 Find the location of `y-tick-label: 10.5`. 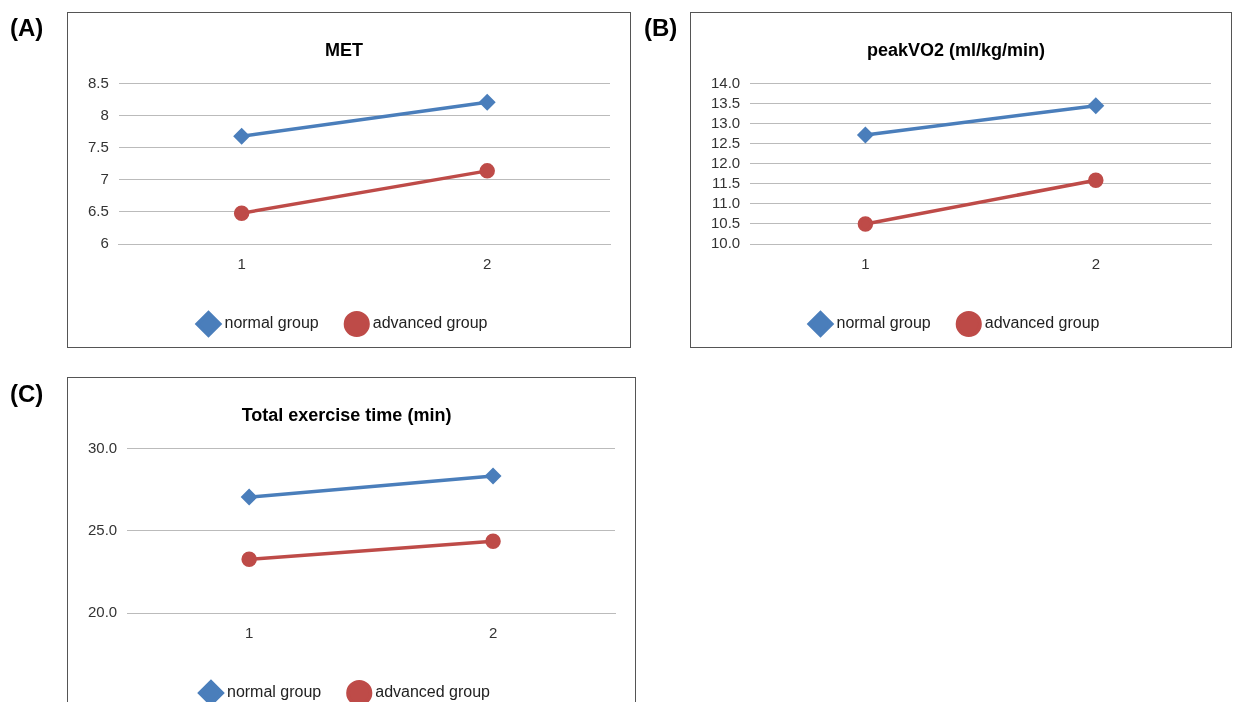

y-tick-label: 10.5 is located at coordinates (725, 223).